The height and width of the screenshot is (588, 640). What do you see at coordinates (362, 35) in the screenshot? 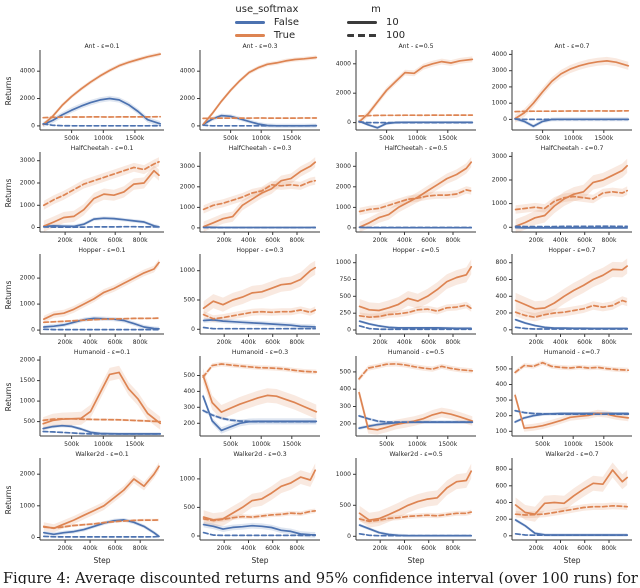
I see `dark-dashed-line-icon` at bounding box center [362, 35].